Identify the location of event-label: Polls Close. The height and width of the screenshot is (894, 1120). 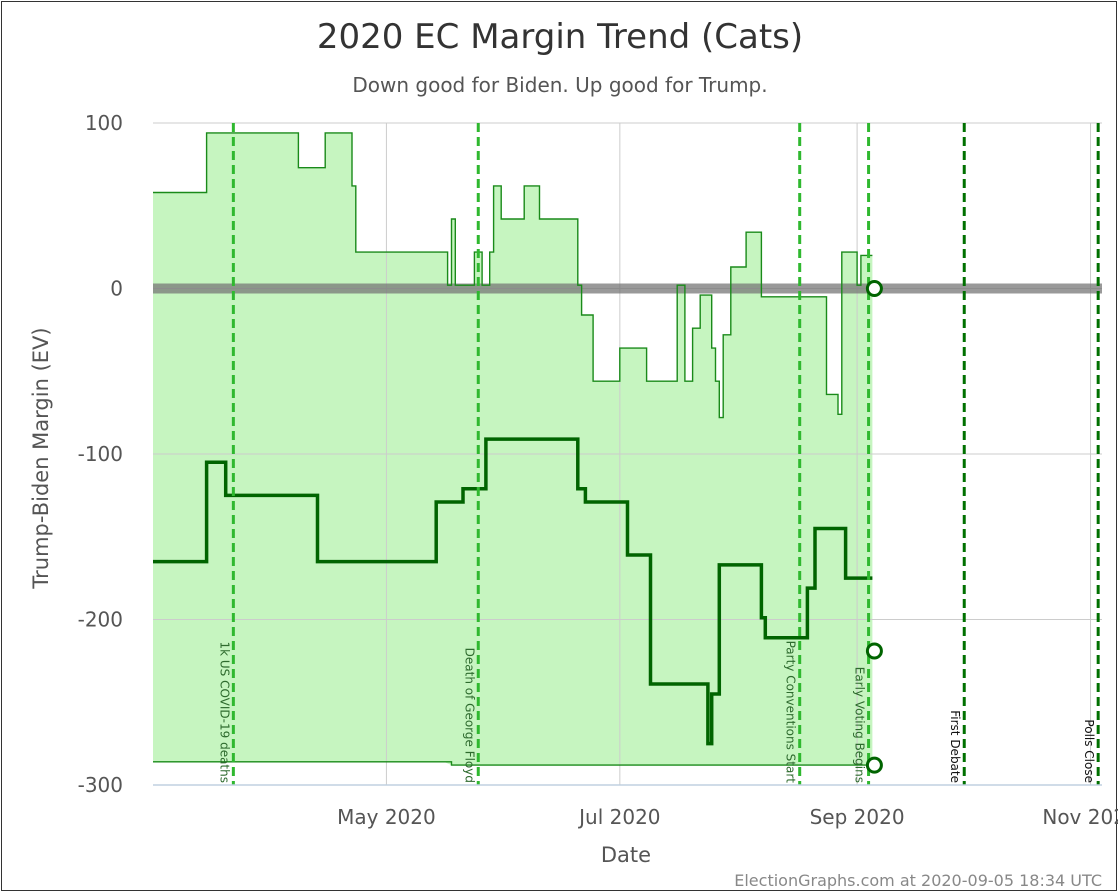
(1089, 751).